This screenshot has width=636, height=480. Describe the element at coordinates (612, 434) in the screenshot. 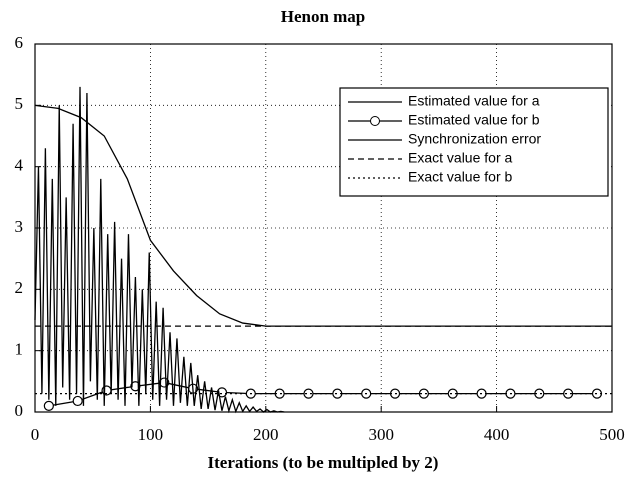

I see `x-tick-label: 500` at that location.